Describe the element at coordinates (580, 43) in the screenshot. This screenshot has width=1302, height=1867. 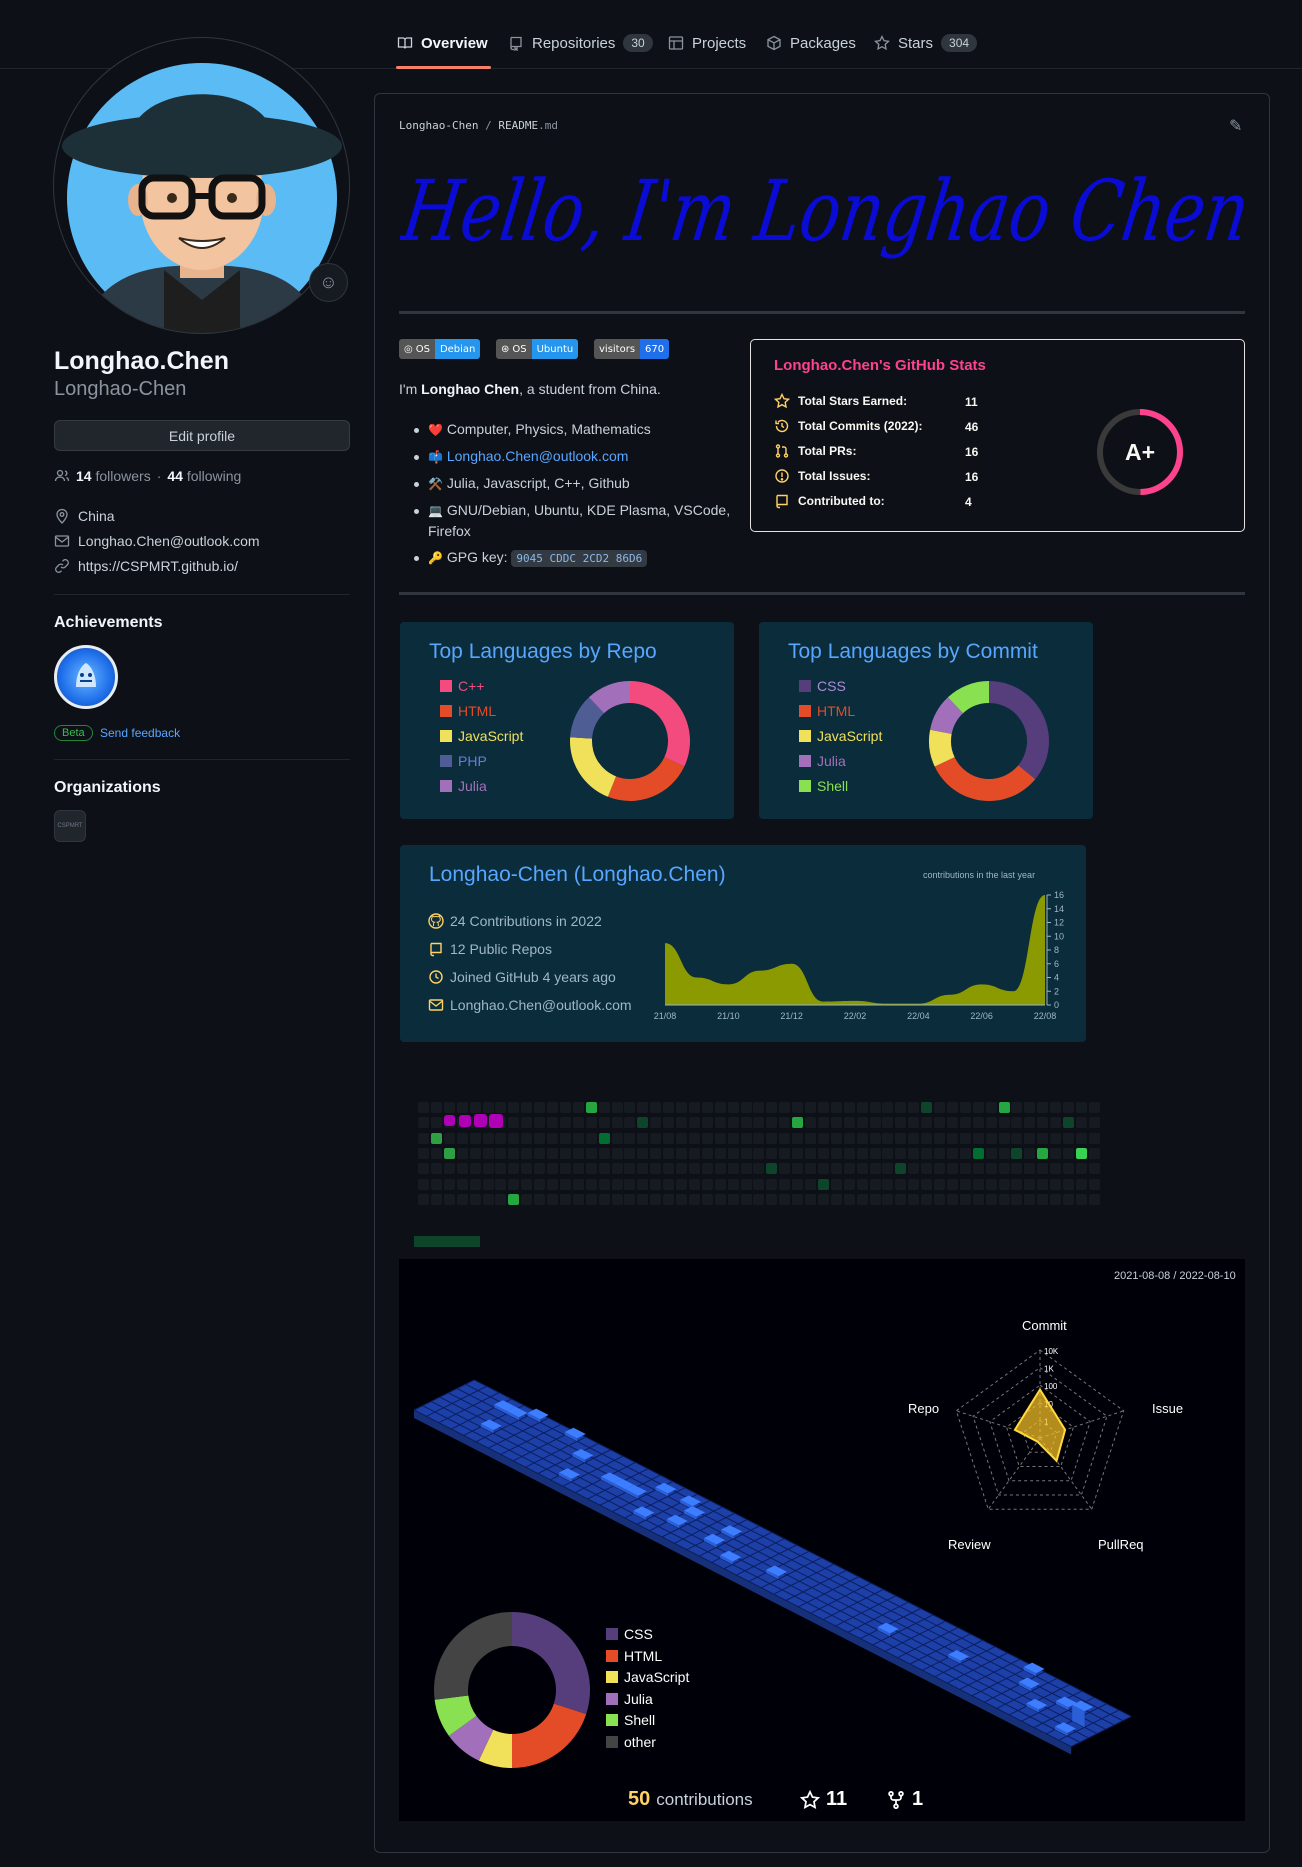
I see `tab-repositories: Repositories 30` at that location.